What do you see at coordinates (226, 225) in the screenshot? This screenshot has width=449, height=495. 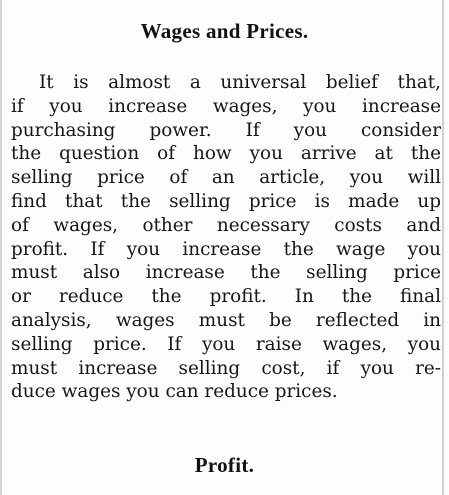 I see `body-line: of wages, other necessary costs and` at bounding box center [226, 225].